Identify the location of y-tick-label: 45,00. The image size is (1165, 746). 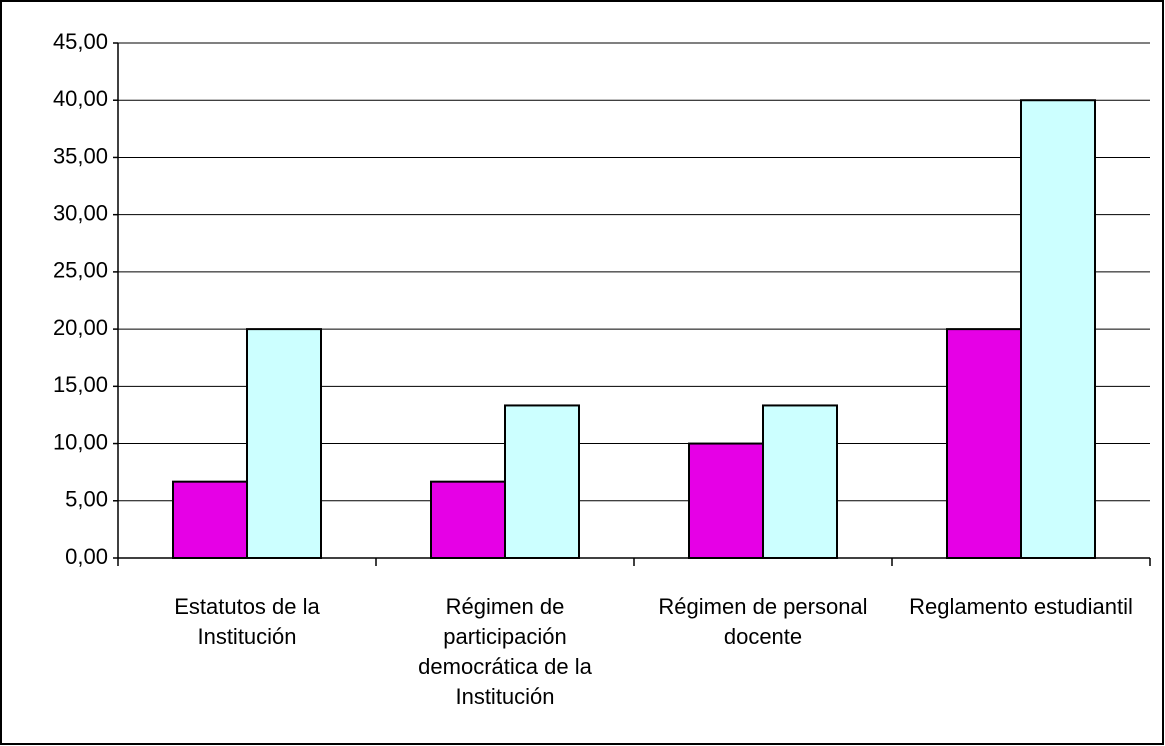
(80, 41).